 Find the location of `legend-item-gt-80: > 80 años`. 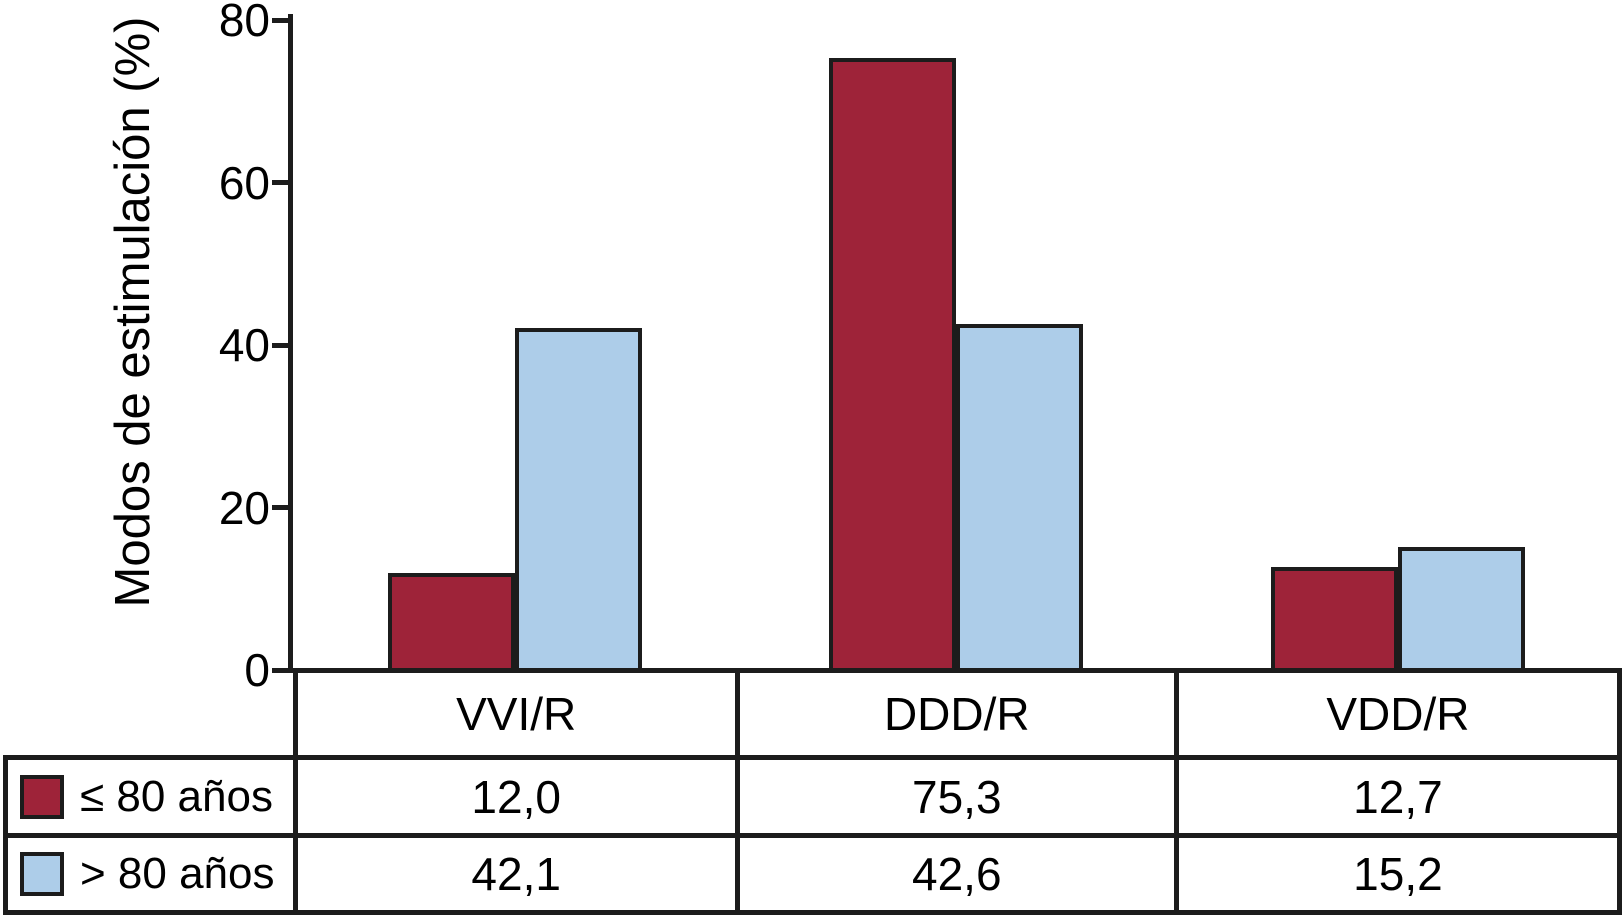

legend-item-gt-80: > 80 años is located at coordinates (150, 874).